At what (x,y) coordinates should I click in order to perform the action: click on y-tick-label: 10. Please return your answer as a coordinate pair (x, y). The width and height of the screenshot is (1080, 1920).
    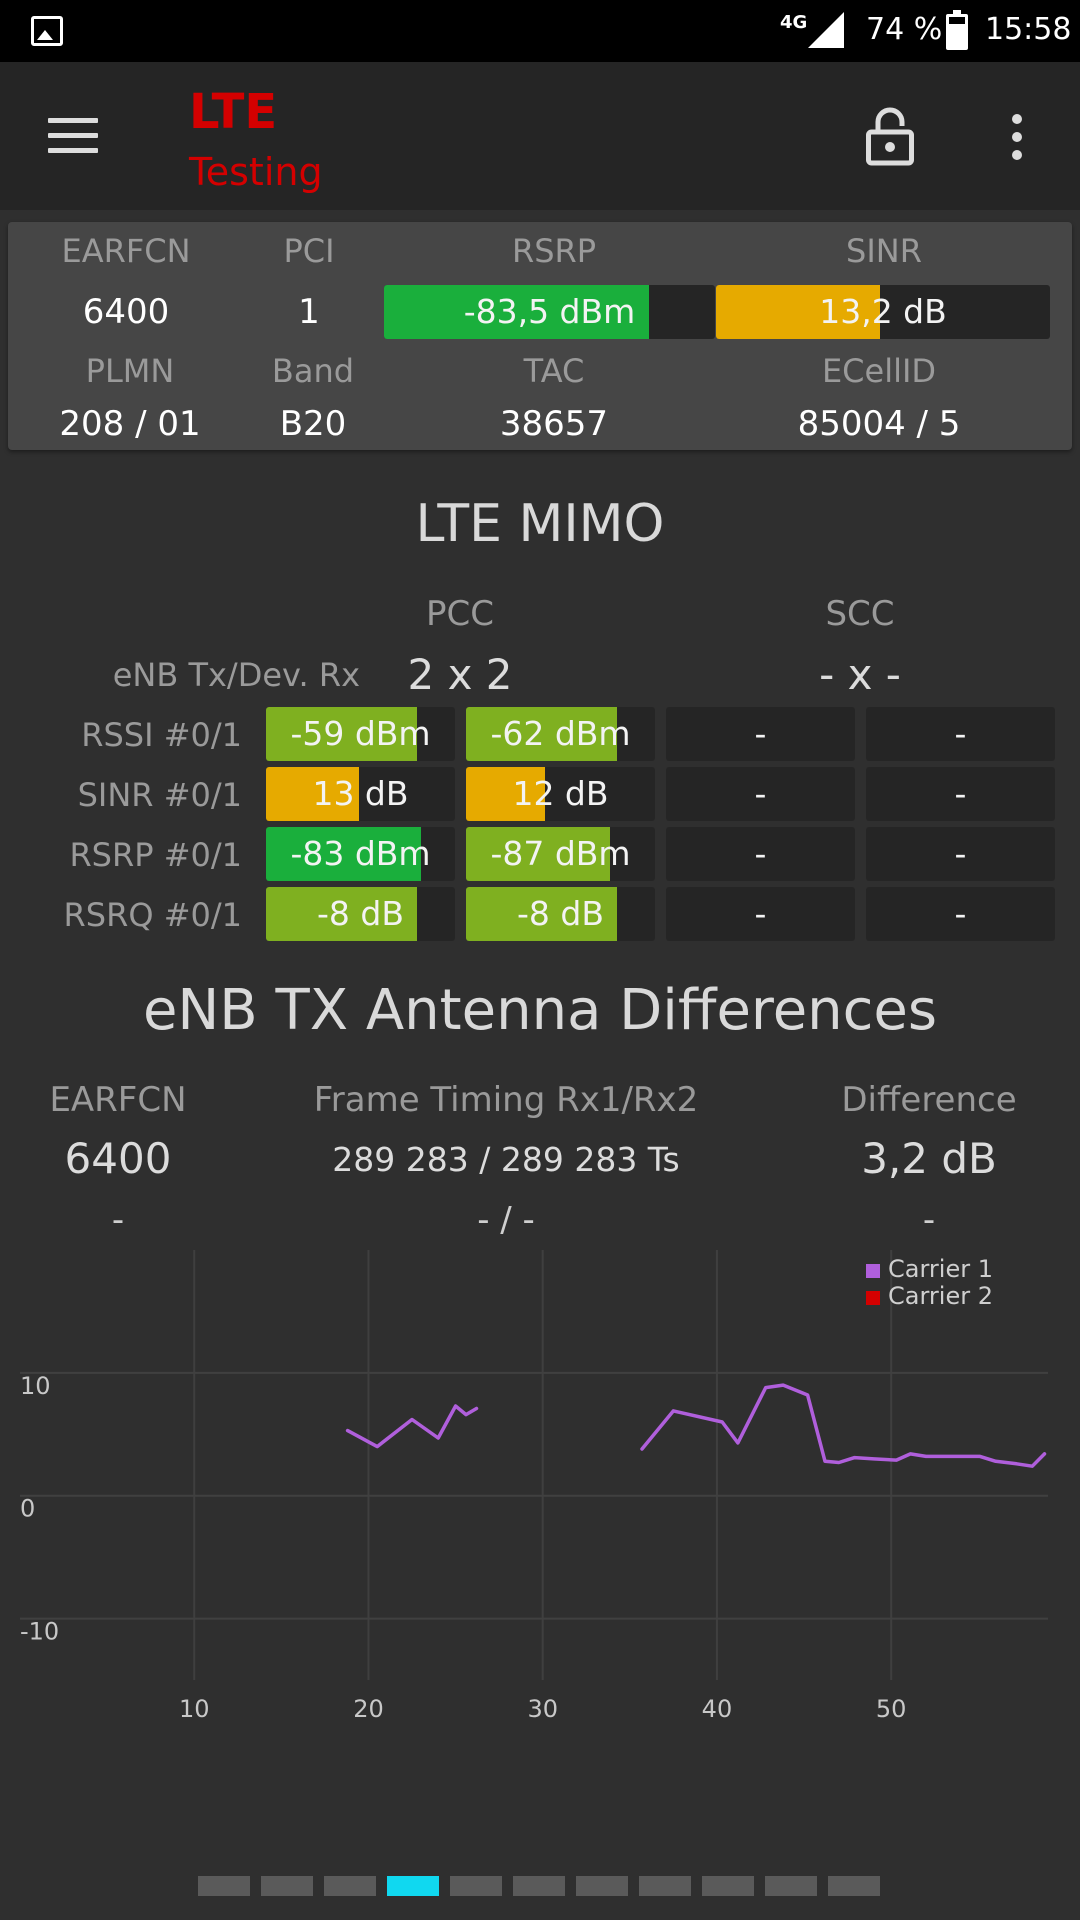
    Looking at the image, I should click on (35, 1386).